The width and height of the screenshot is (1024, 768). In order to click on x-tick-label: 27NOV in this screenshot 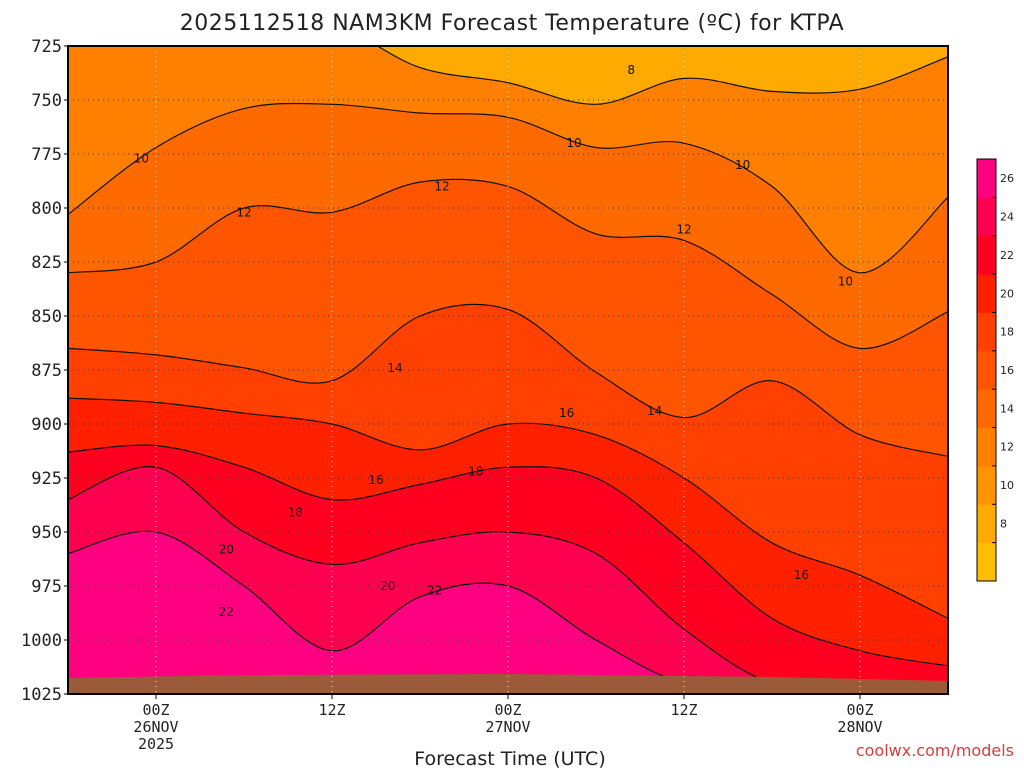, I will do `click(507, 727)`.